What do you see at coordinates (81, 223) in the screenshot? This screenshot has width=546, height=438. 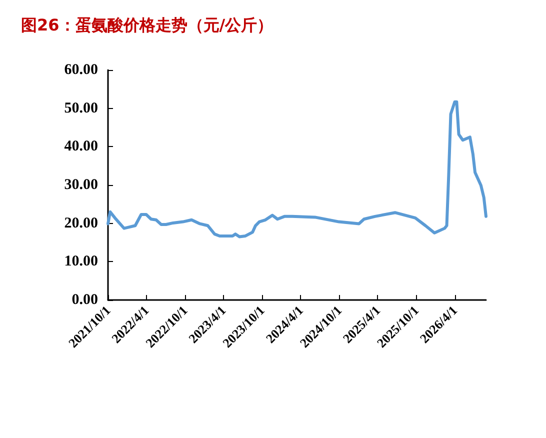 I see `y-tick-label: 20.00` at bounding box center [81, 223].